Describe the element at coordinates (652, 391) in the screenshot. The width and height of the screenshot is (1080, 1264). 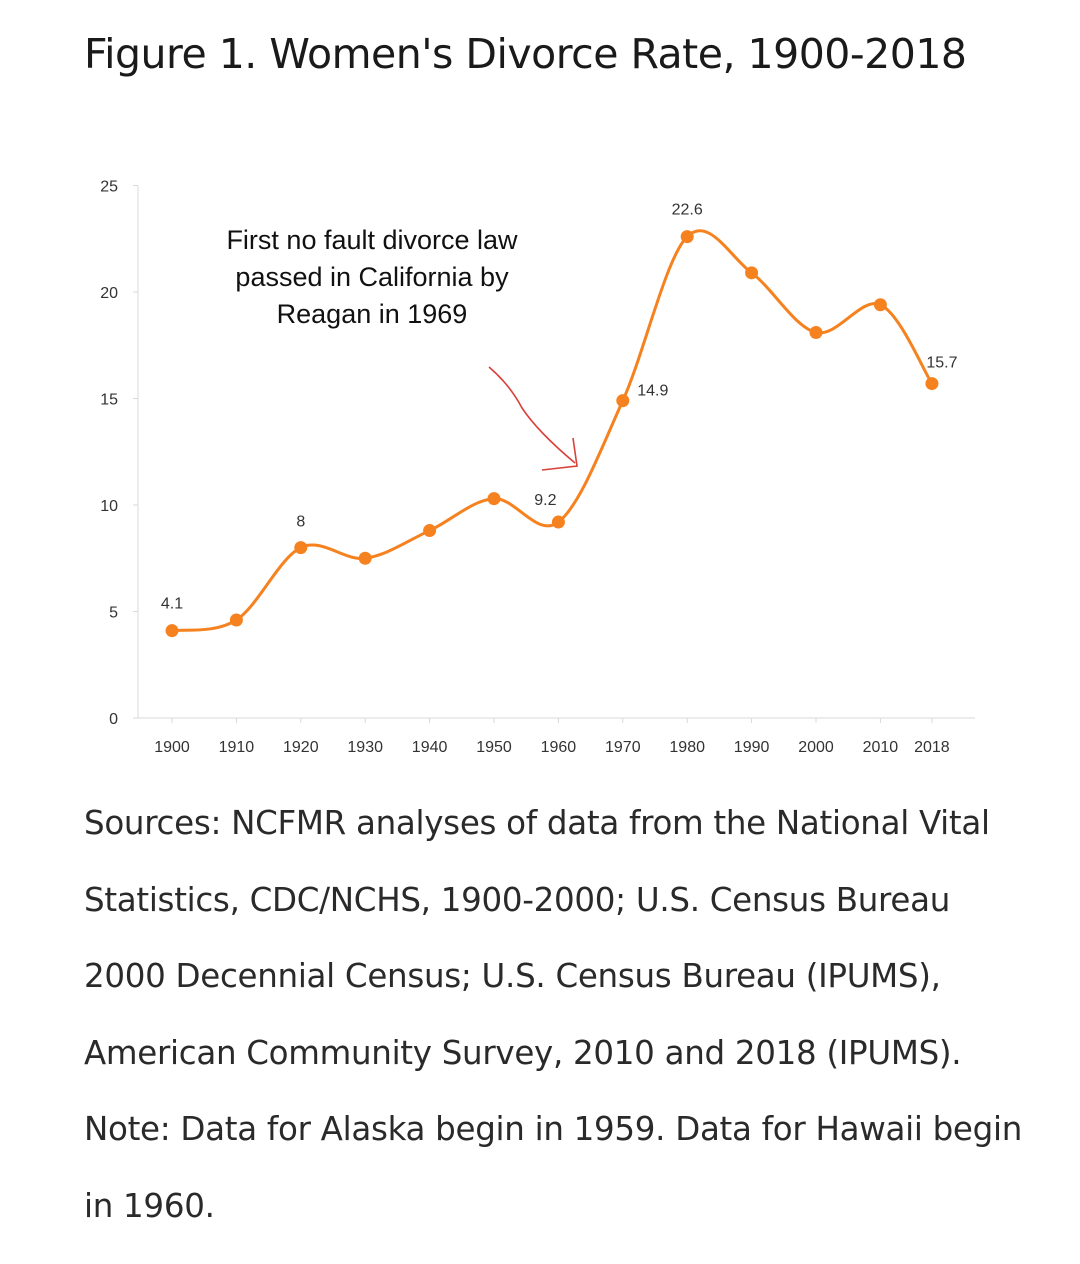
I see `data-label: 14.9` at that location.